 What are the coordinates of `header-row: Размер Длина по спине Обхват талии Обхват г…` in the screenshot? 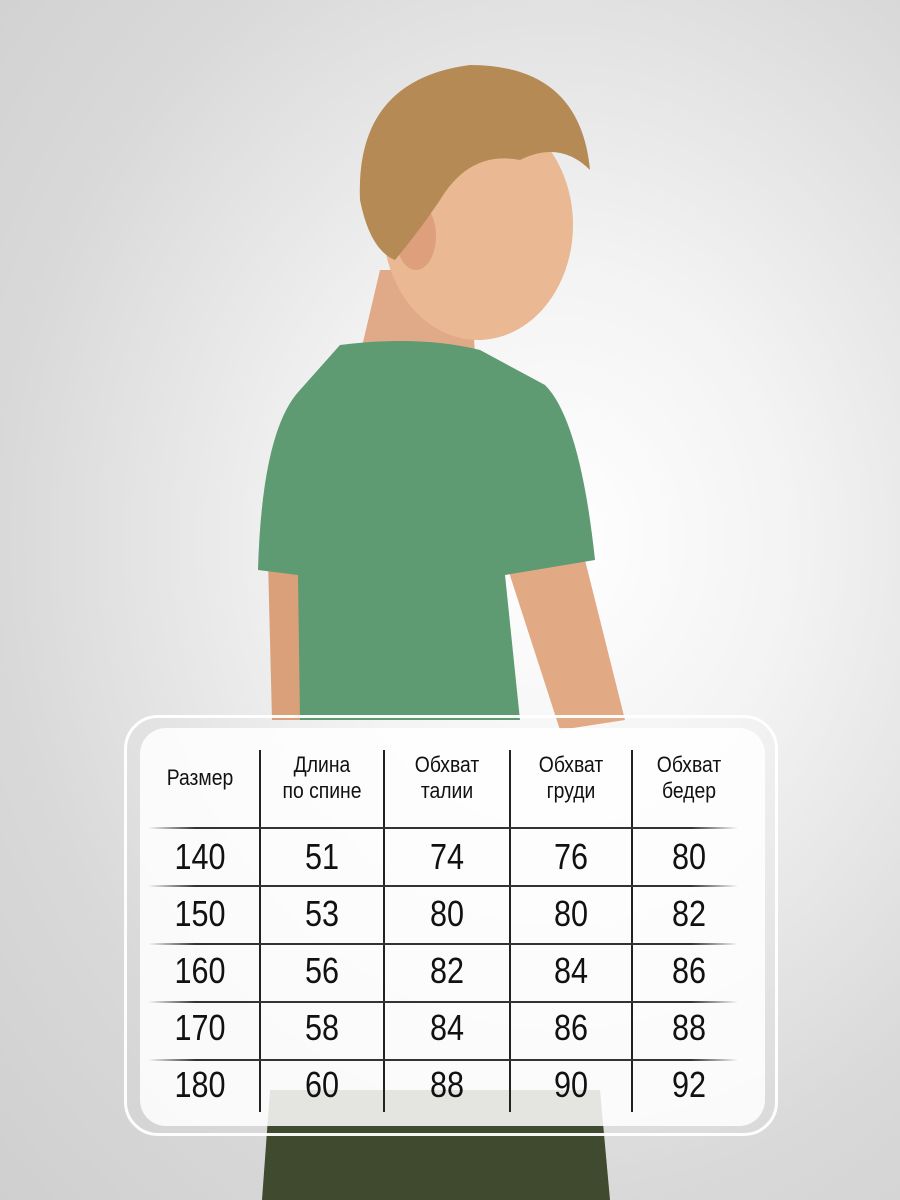 It's located at (443, 778).